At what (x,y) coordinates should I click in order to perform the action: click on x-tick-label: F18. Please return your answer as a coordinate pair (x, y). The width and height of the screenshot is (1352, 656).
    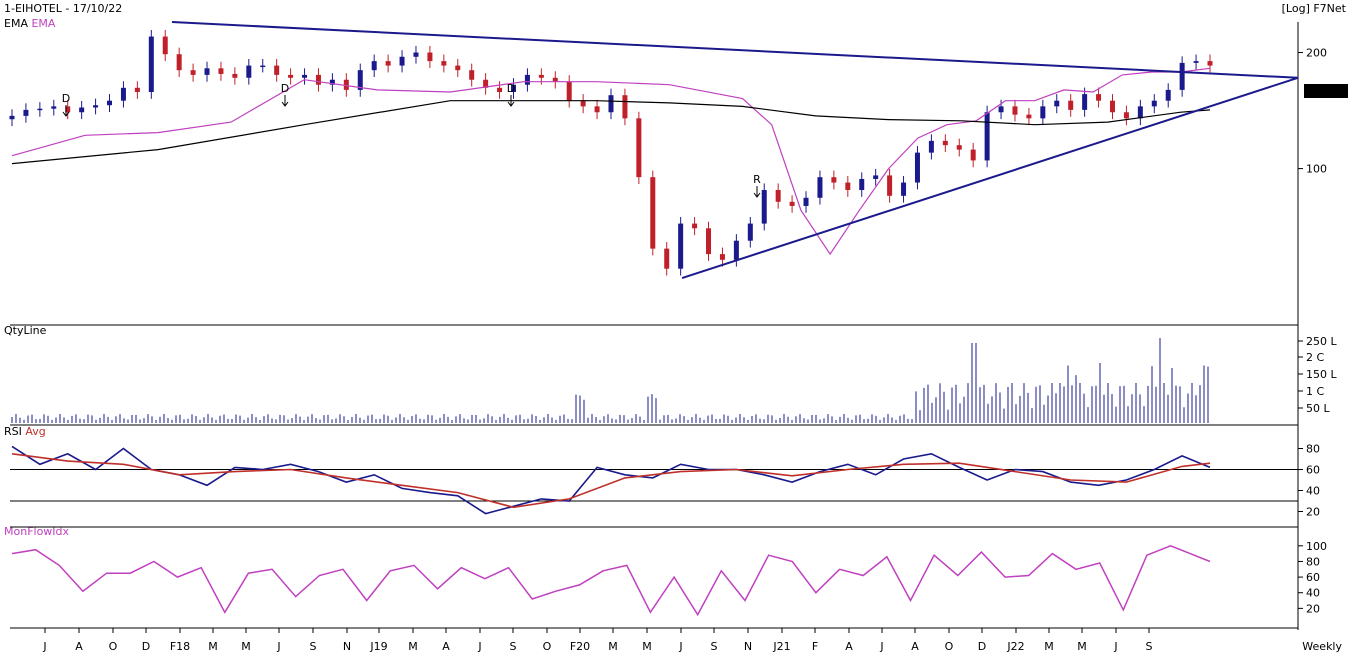
    Looking at the image, I should click on (180, 646).